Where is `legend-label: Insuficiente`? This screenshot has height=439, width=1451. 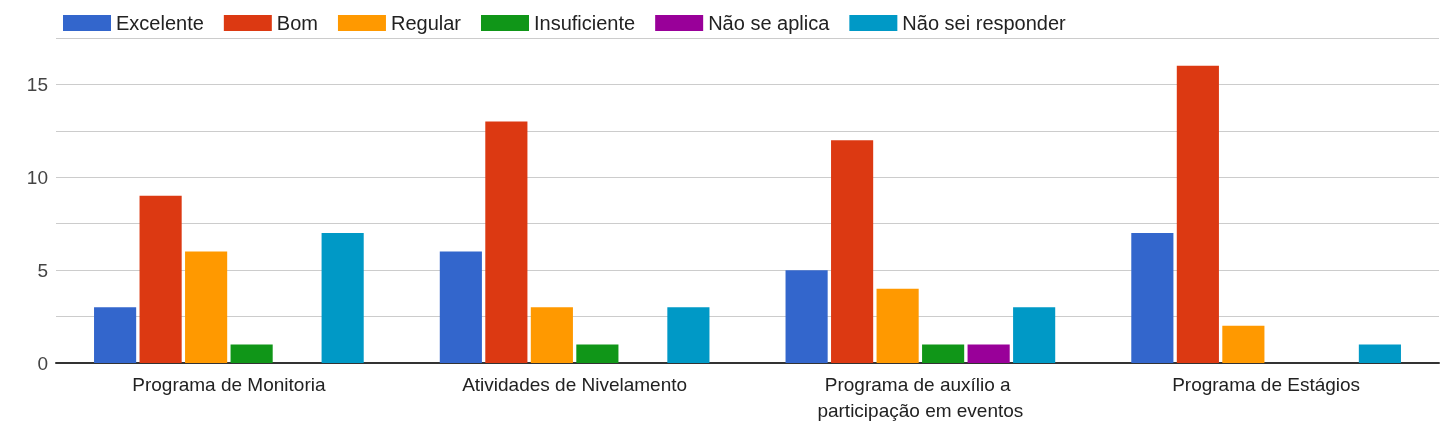 legend-label: Insuficiente is located at coordinates (584, 23).